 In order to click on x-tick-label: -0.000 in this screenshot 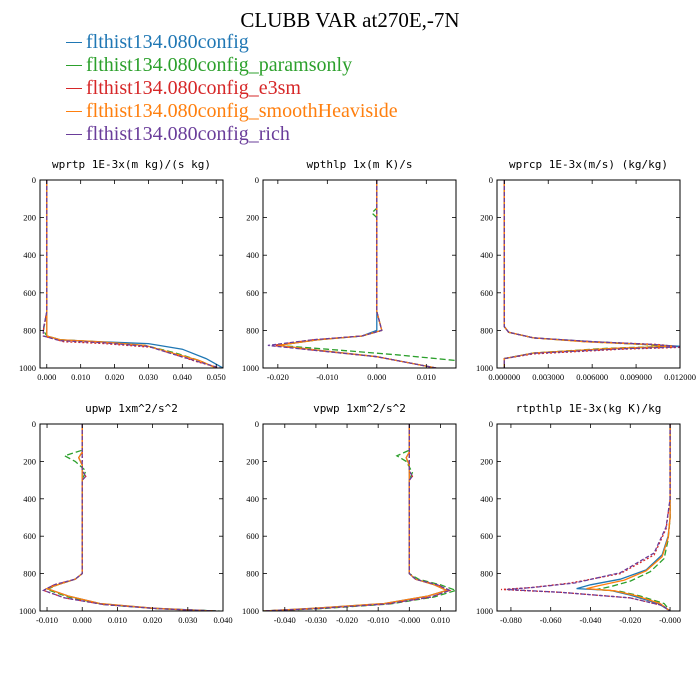, I will do `click(670, 620)`.